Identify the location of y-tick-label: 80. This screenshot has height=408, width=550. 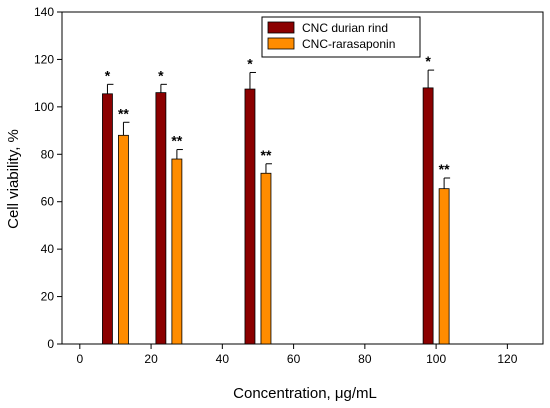
(48, 154).